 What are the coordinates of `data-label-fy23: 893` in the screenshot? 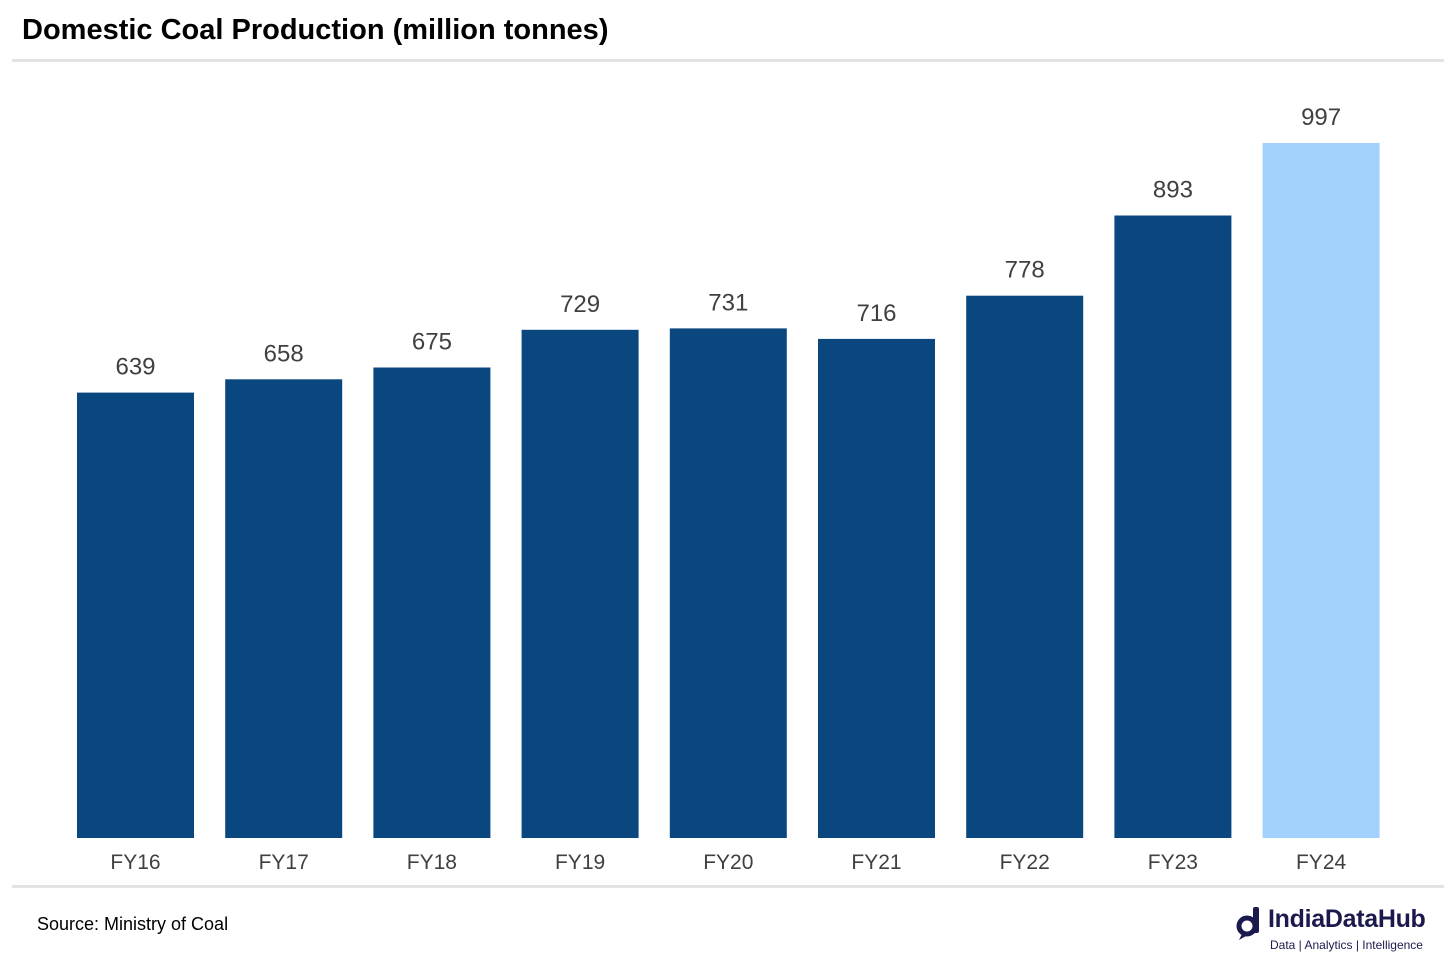 It's located at (1173, 190).